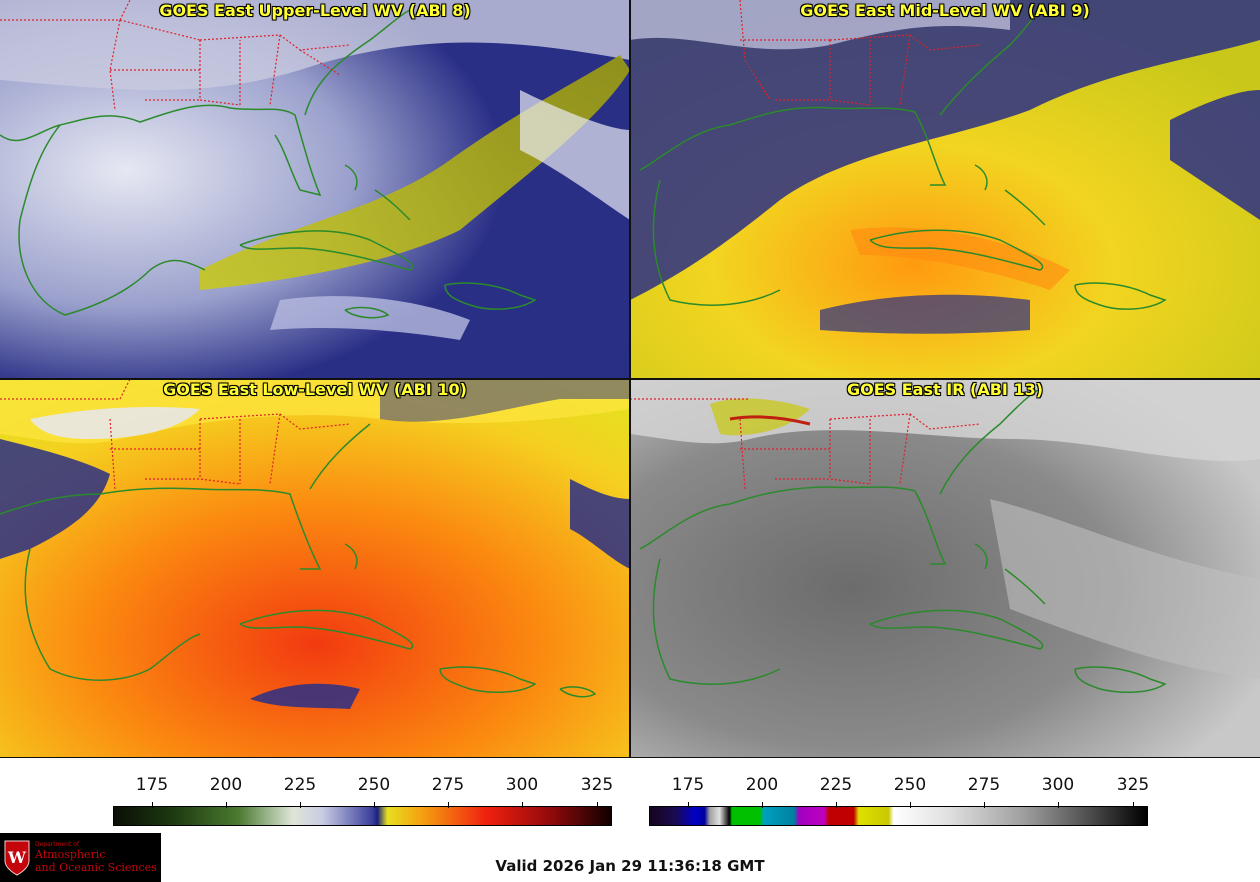 The image size is (1260, 882). What do you see at coordinates (630, 379) in the screenshot?
I see `panel-divider-horizontal` at bounding box center [630, 379].